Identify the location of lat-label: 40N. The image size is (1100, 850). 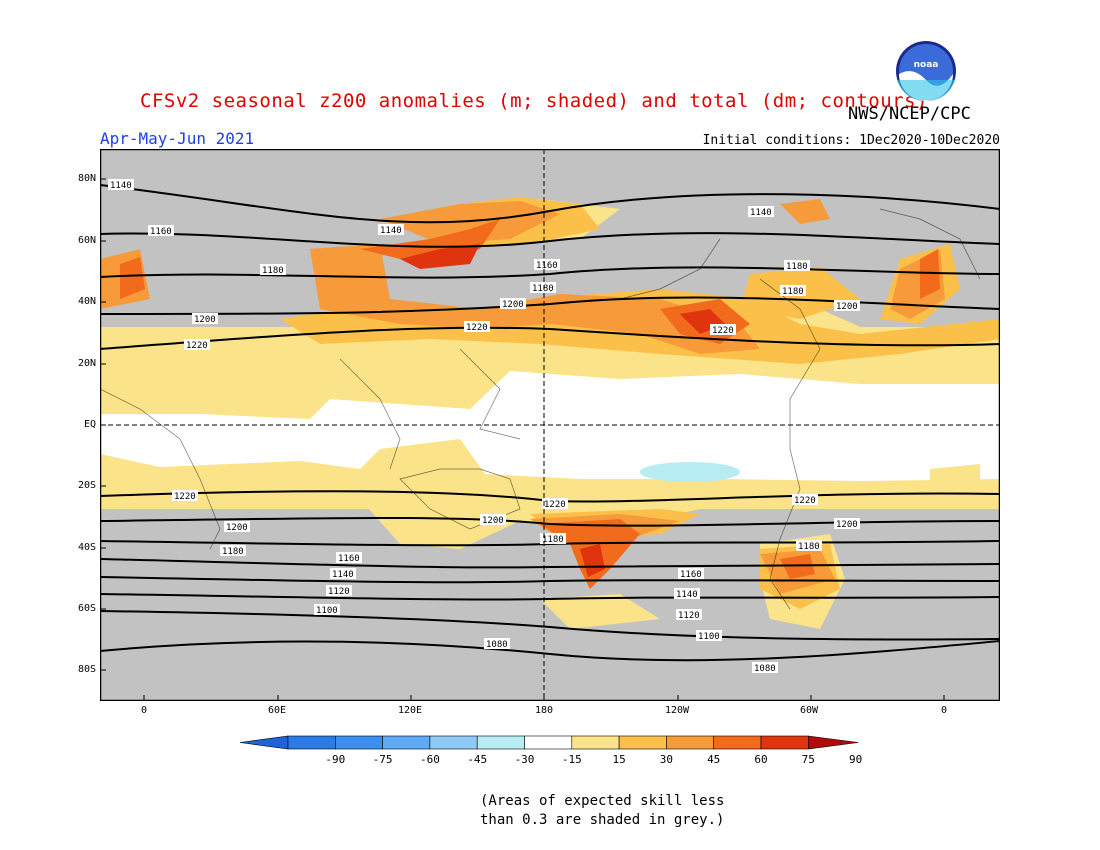
(86, 301).